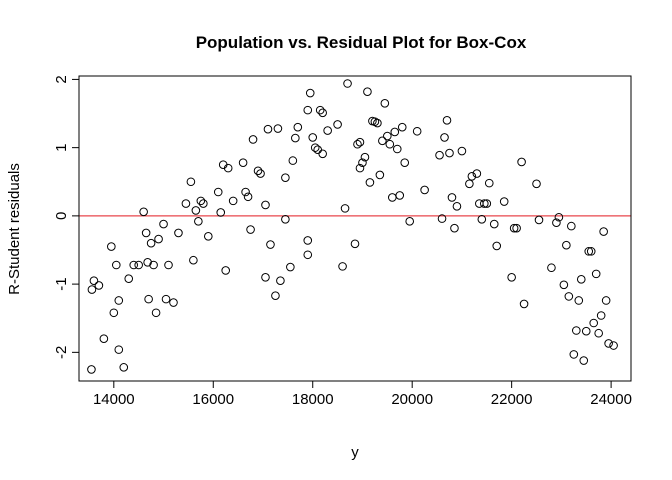 The image size is (672, 480). What do you see at coordinates (114, 399) in the screenshot?
I see `x-tick-label: 14000` at bounding box center [114, 399].